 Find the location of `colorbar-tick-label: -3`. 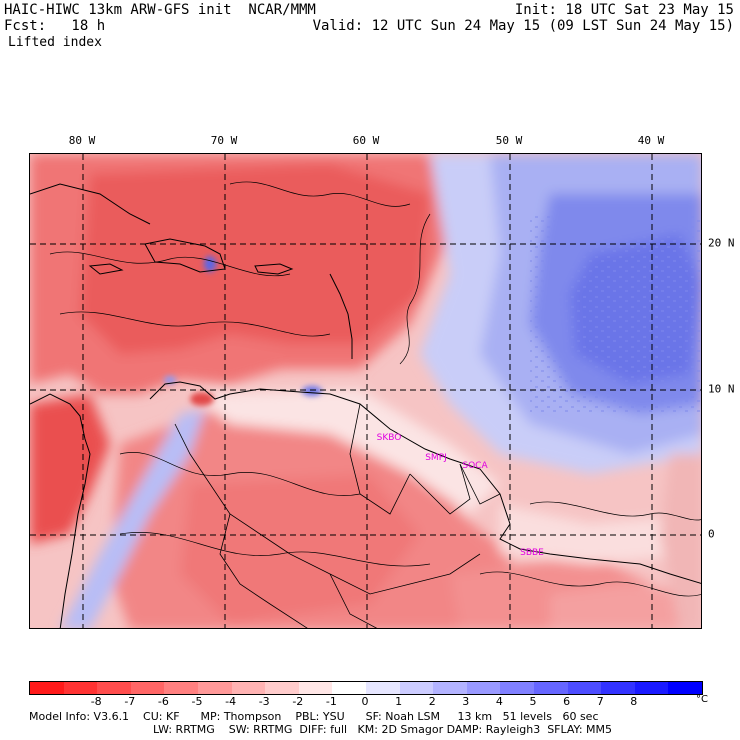

colorbar-tick-label: -3 is located at coordinates (264, 701).